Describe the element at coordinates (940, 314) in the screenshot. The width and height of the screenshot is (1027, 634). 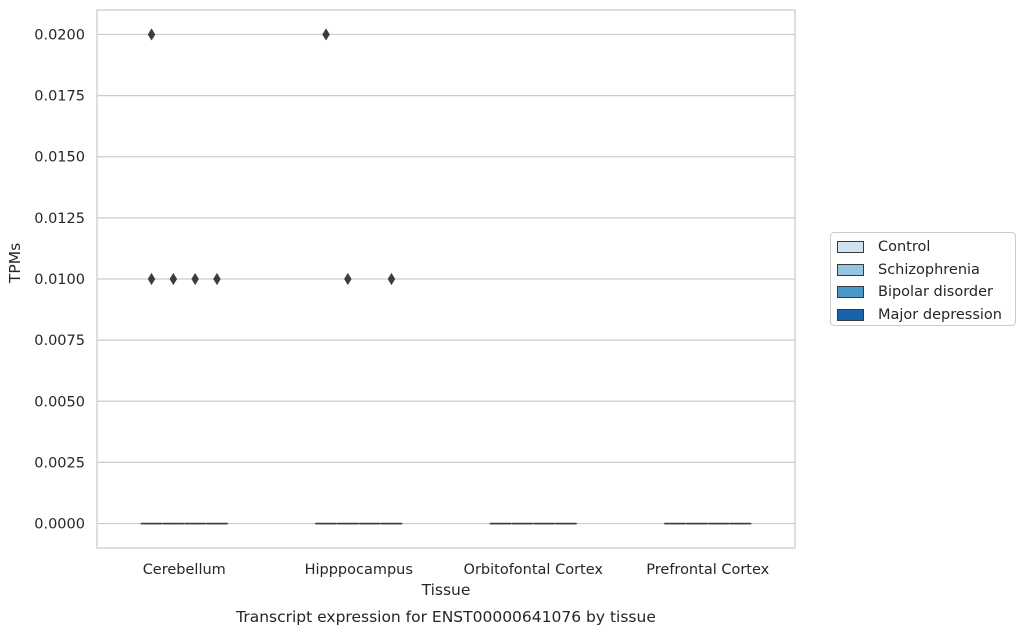
I see `legend-label: Major depression` at that location.